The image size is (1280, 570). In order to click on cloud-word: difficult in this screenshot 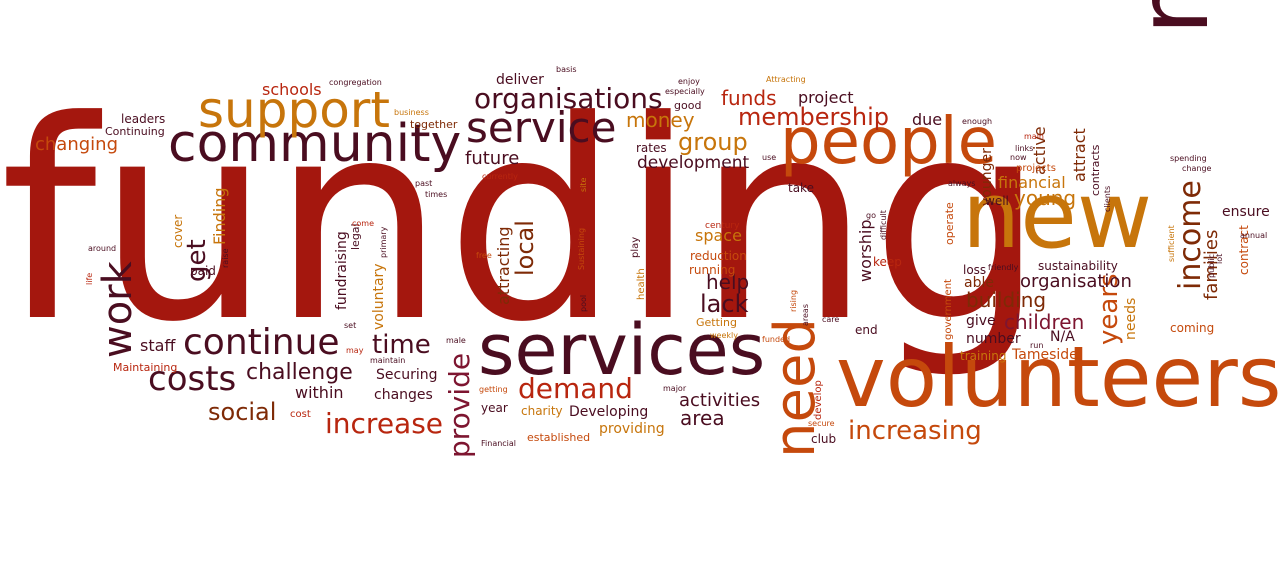, I will do `click(883, 225)`.